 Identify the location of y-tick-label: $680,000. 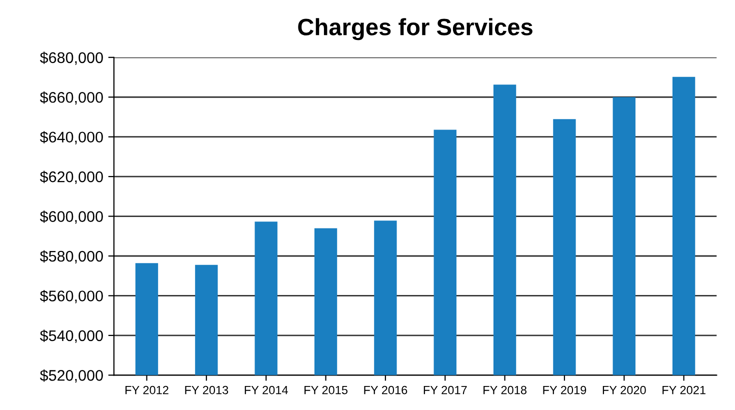
(71, 58).